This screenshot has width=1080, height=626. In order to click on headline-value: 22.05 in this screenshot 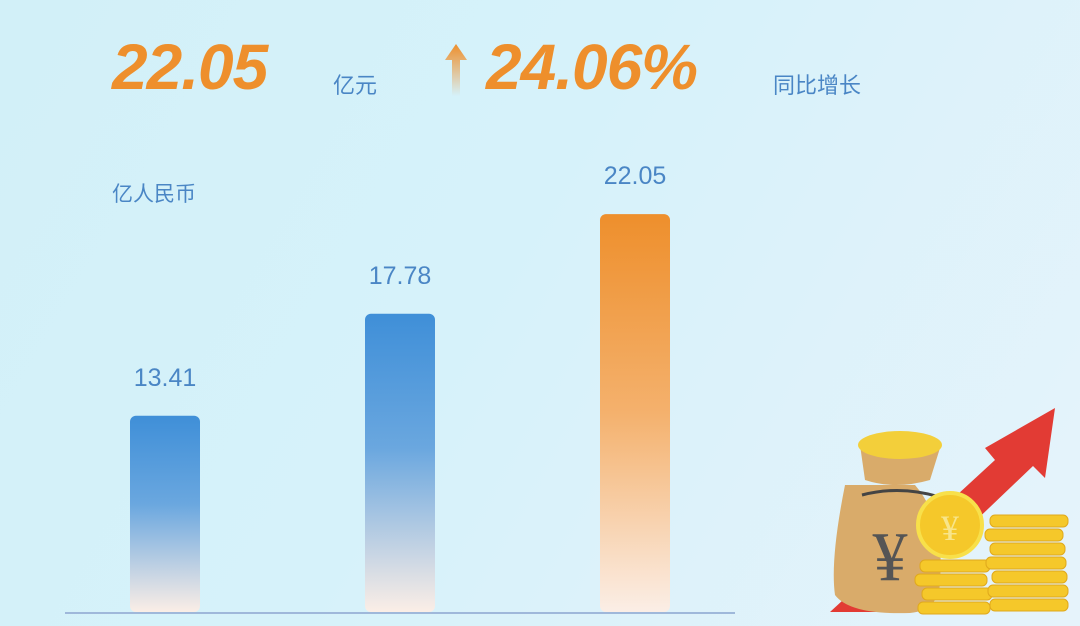, I will do `click(190, 67)`.